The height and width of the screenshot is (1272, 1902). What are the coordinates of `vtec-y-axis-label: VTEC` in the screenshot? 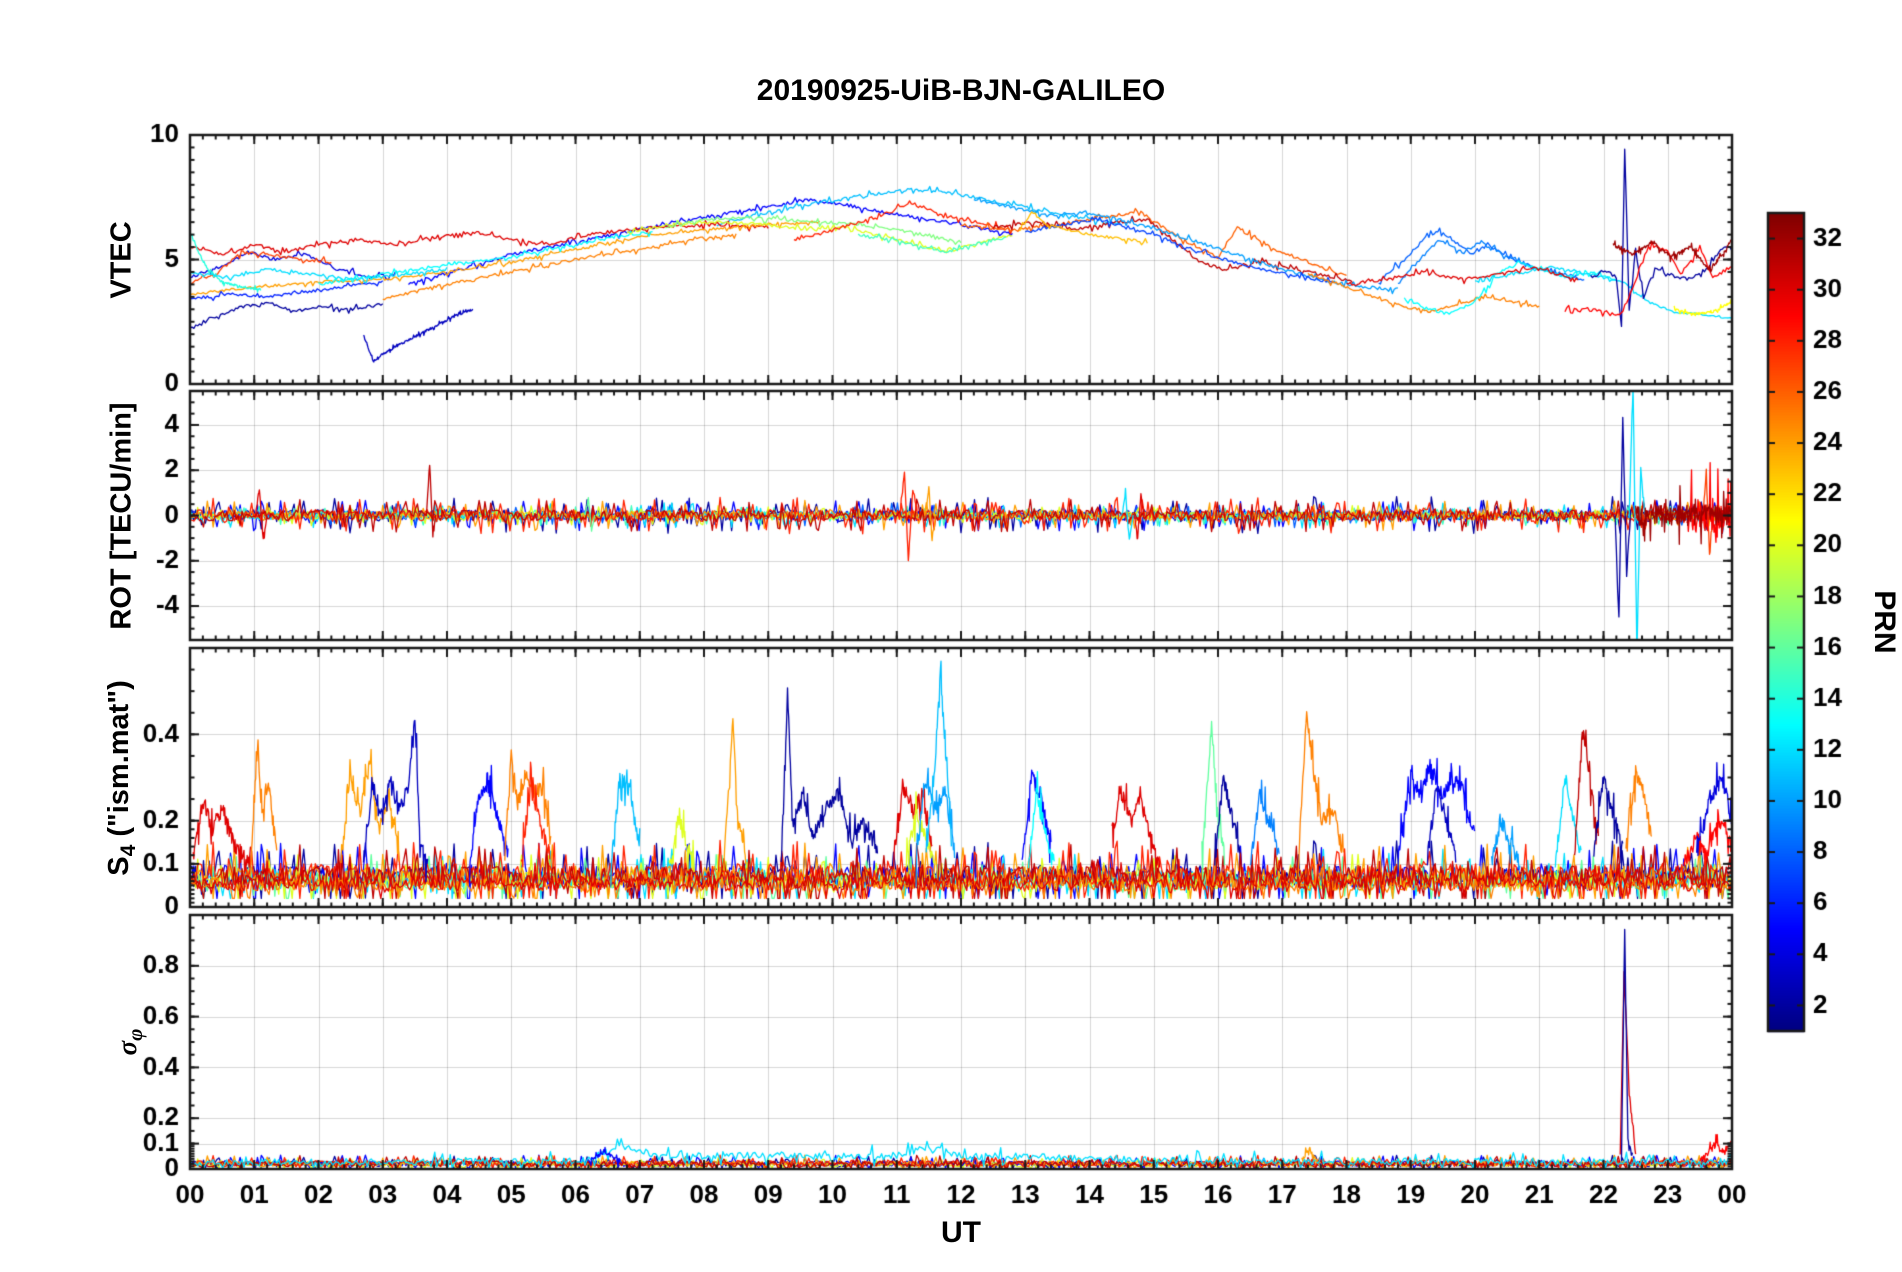 It's located at (121, 260).